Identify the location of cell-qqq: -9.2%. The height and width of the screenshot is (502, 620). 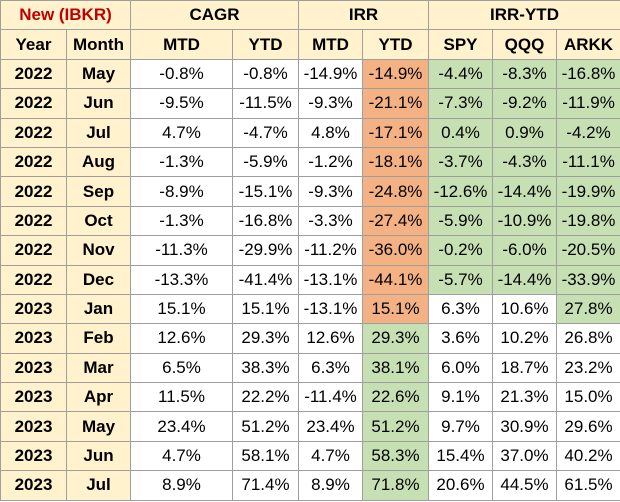
(524, 103).